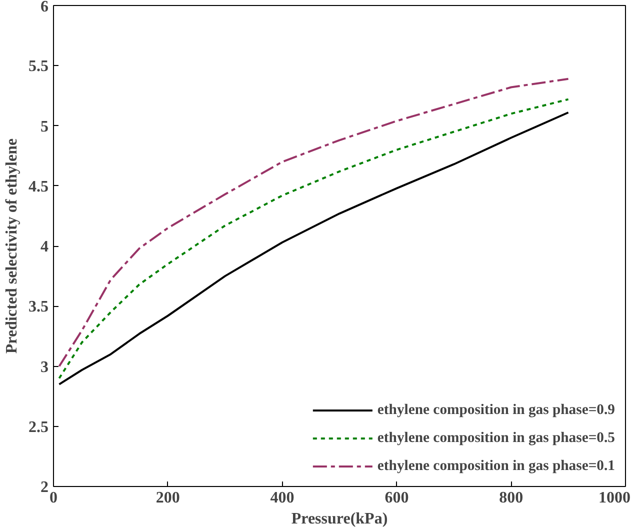 This screenshot has height=532, width=632. What do you see at coordinates (38, 307) in the screenshot?
I see `y-tick-label: 3.5` at bounding box center [38, 307].